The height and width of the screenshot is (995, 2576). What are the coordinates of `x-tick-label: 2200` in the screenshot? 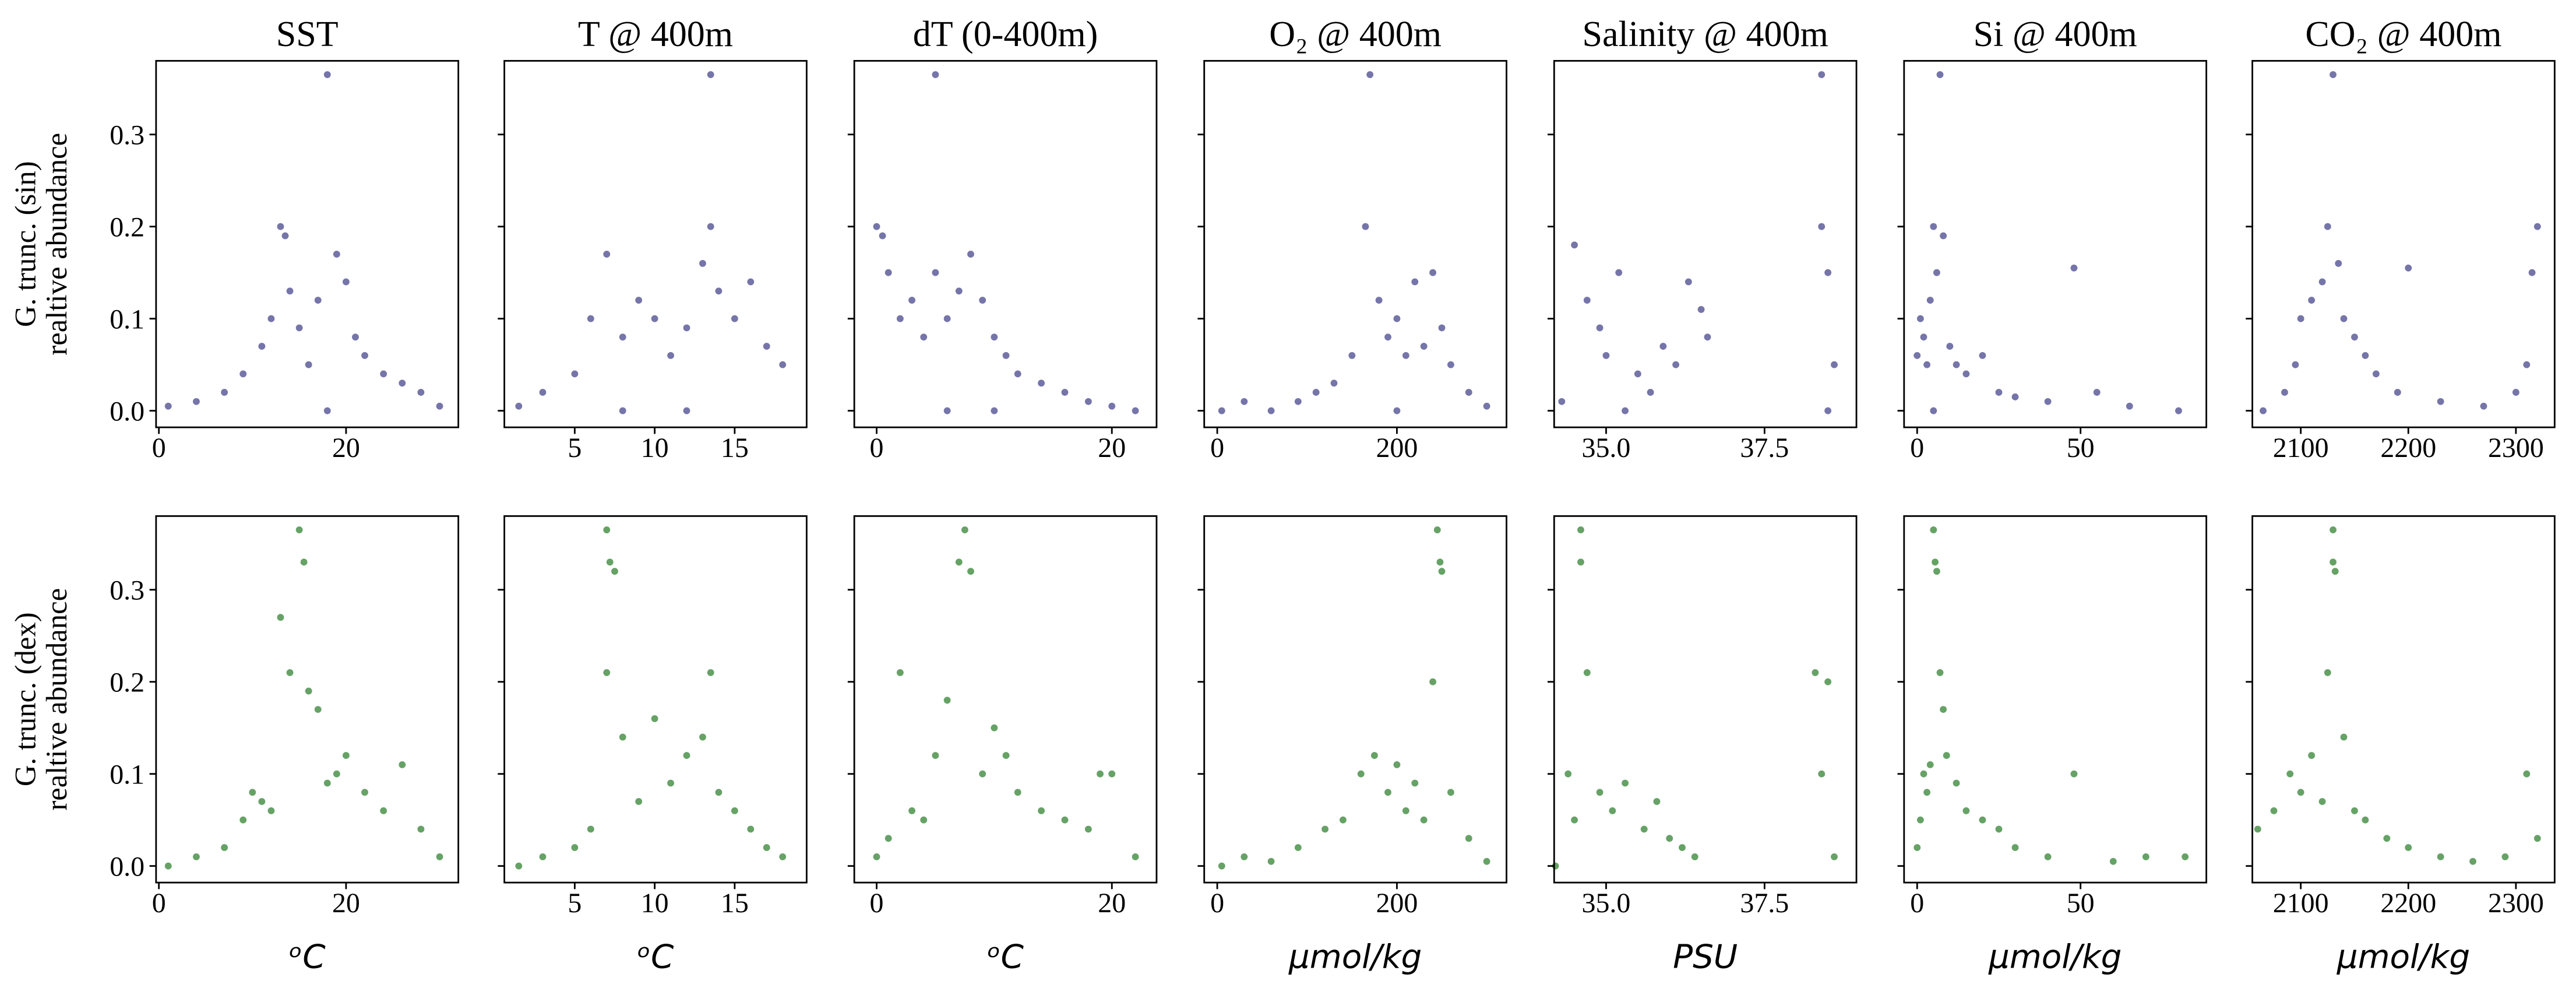 It's located at (2408, 903).